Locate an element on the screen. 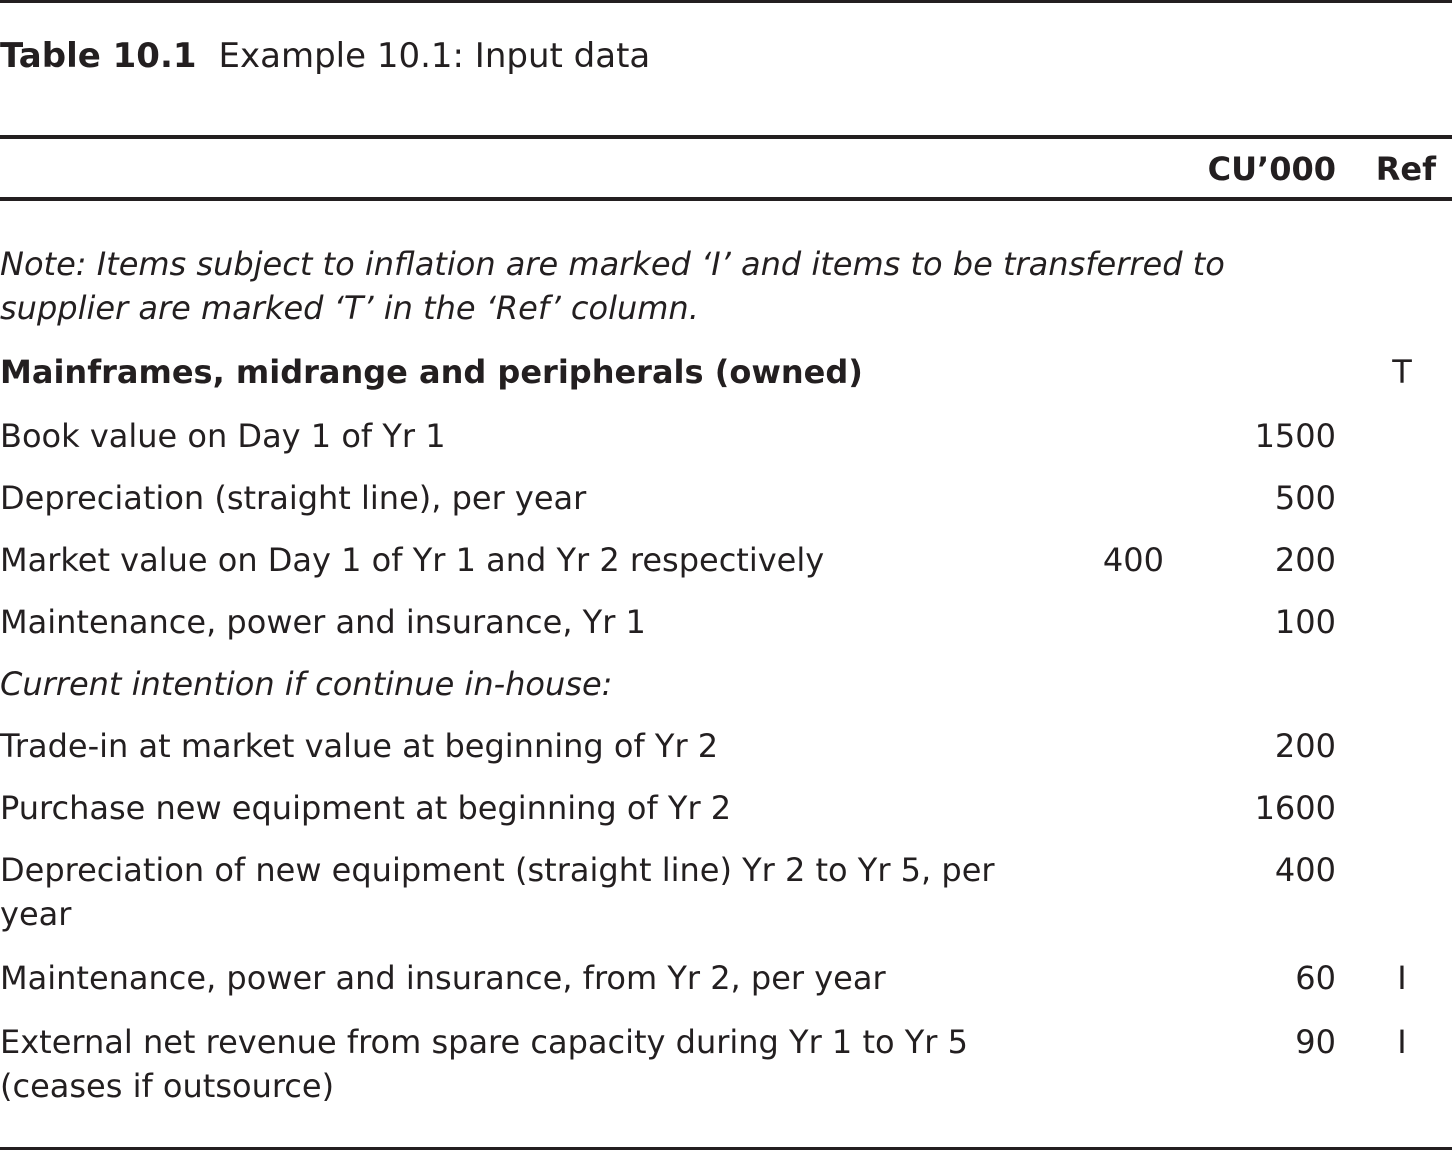  row-description: Maintenance, power and insurance, Yr 1 is located at coordinates (323, 622).